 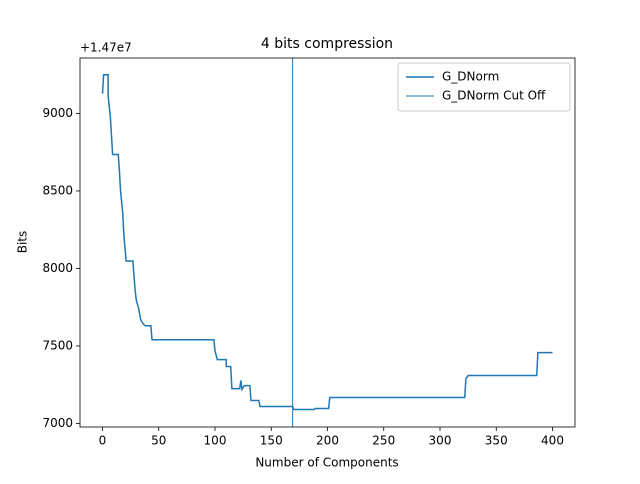 I want to click on x-tick-label: 250, so click(x=383, y=441).